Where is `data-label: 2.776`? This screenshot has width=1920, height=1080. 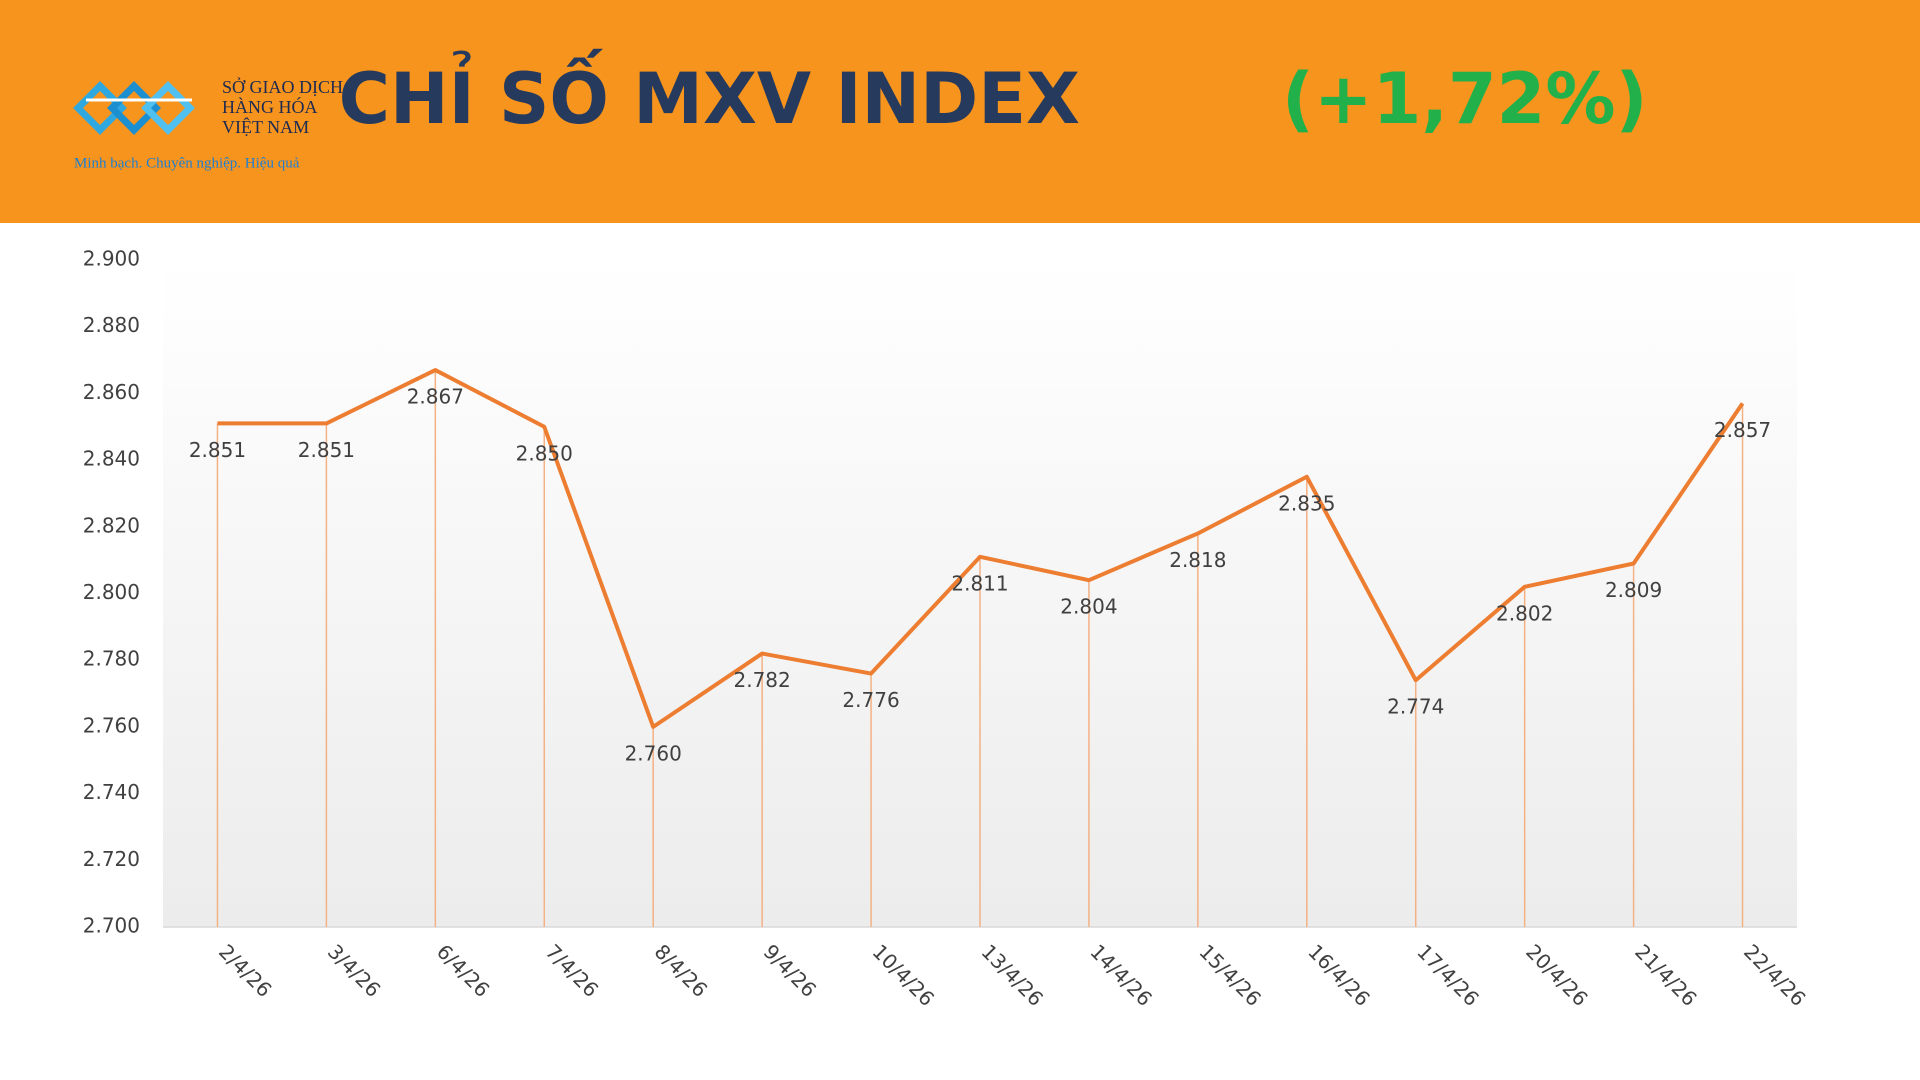
data-label: 2.776 is located at coordinates (870, 700).